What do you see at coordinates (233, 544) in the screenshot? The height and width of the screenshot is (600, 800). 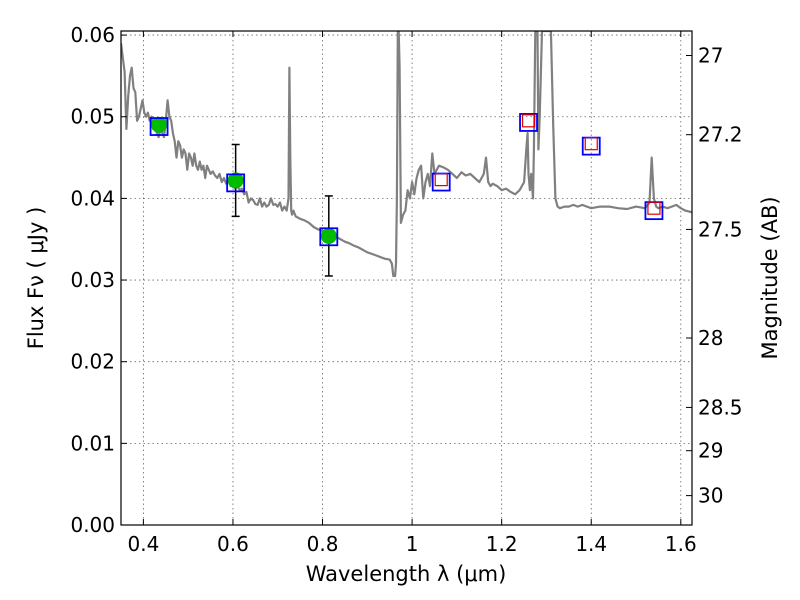 I see `x-tick-label: 0.6` at bounding box center [233, 544].